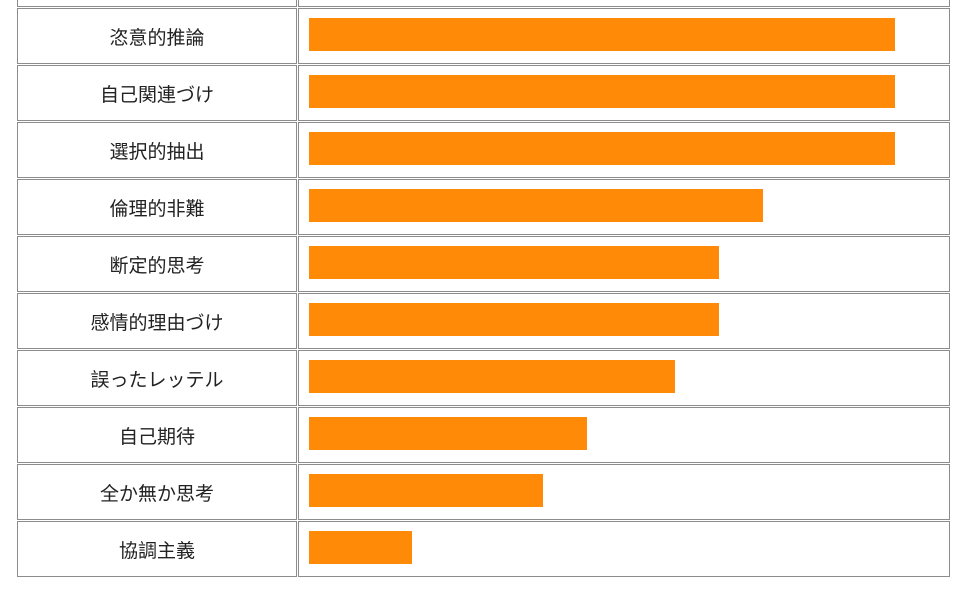  I want to click on category-label: 選択的抽出, so click(157, 150).